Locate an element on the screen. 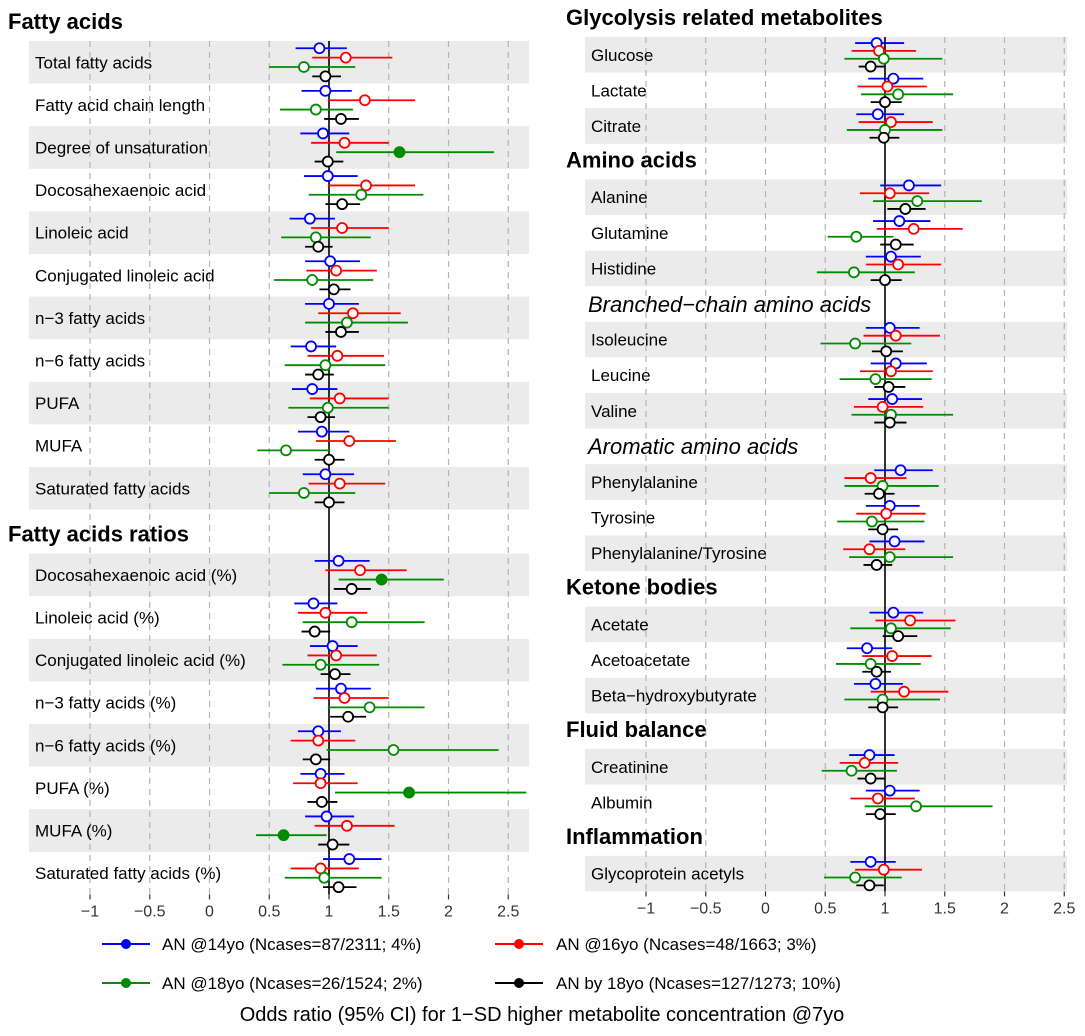  row-label-beta-hydroxybutyrate: Beta−hydroxybutyrate is located at coordinates (674, 696).